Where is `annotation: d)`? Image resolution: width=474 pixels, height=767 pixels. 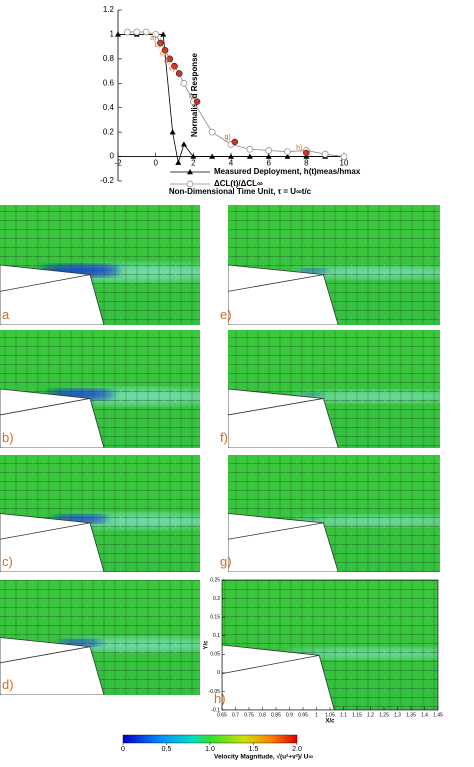 annotation: d) is located at coordinates (167, 61).